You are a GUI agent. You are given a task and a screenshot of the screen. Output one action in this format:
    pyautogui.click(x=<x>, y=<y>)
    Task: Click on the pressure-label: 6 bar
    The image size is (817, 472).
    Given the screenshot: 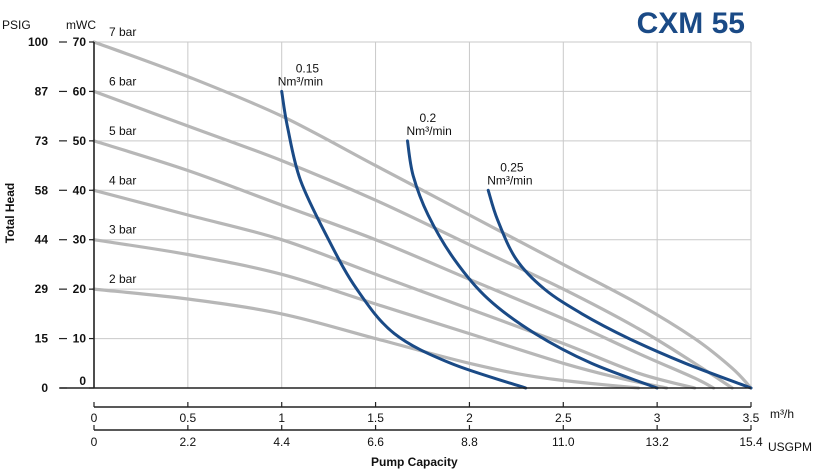 What is the action you would take?
    pyautogui.click(x=122, y=81)
    